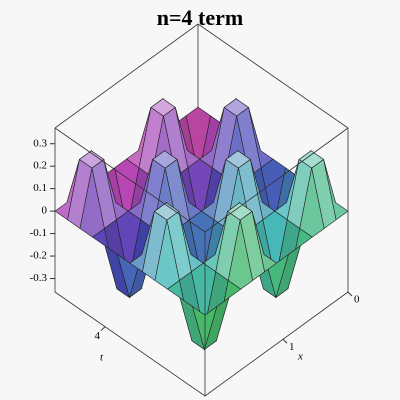 This screenshot has height=400, width=400. What do you see at coordinates (39, 278) in the screenshot?
I see `z-tick-label: -0.3` at bounding box center [39, 278].